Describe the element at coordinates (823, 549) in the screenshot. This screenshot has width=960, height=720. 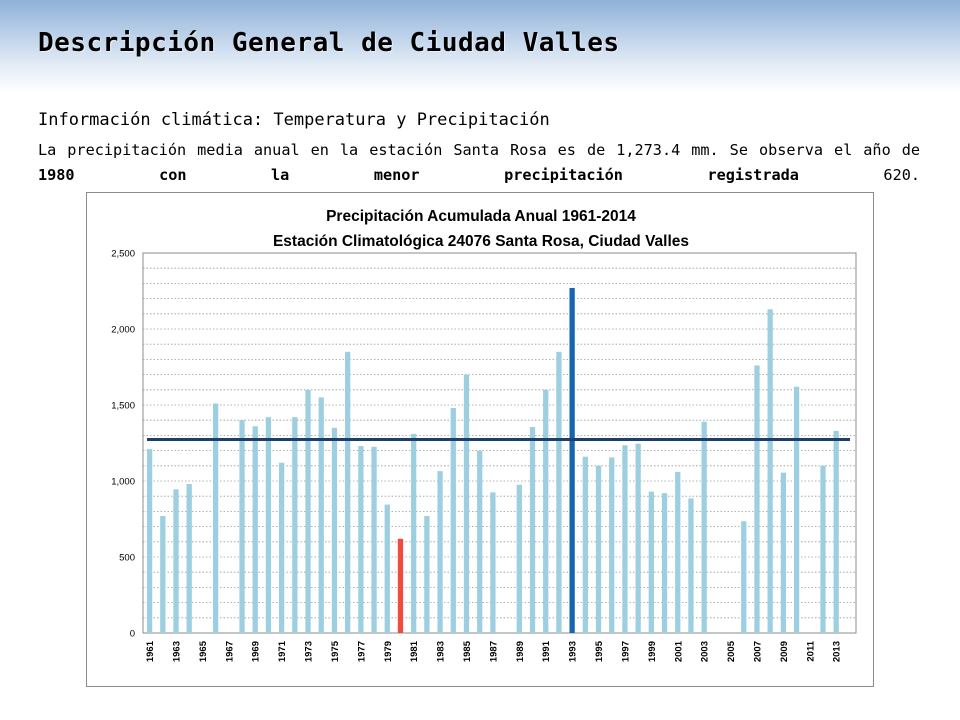
I see `bar-2012` at that location.